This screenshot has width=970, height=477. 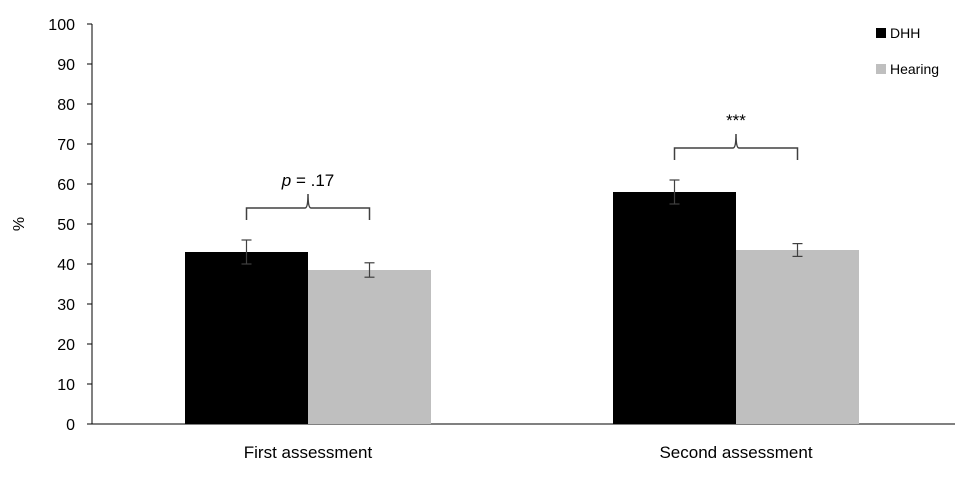 I want to click on error-bars, so click(x=522, y=228).